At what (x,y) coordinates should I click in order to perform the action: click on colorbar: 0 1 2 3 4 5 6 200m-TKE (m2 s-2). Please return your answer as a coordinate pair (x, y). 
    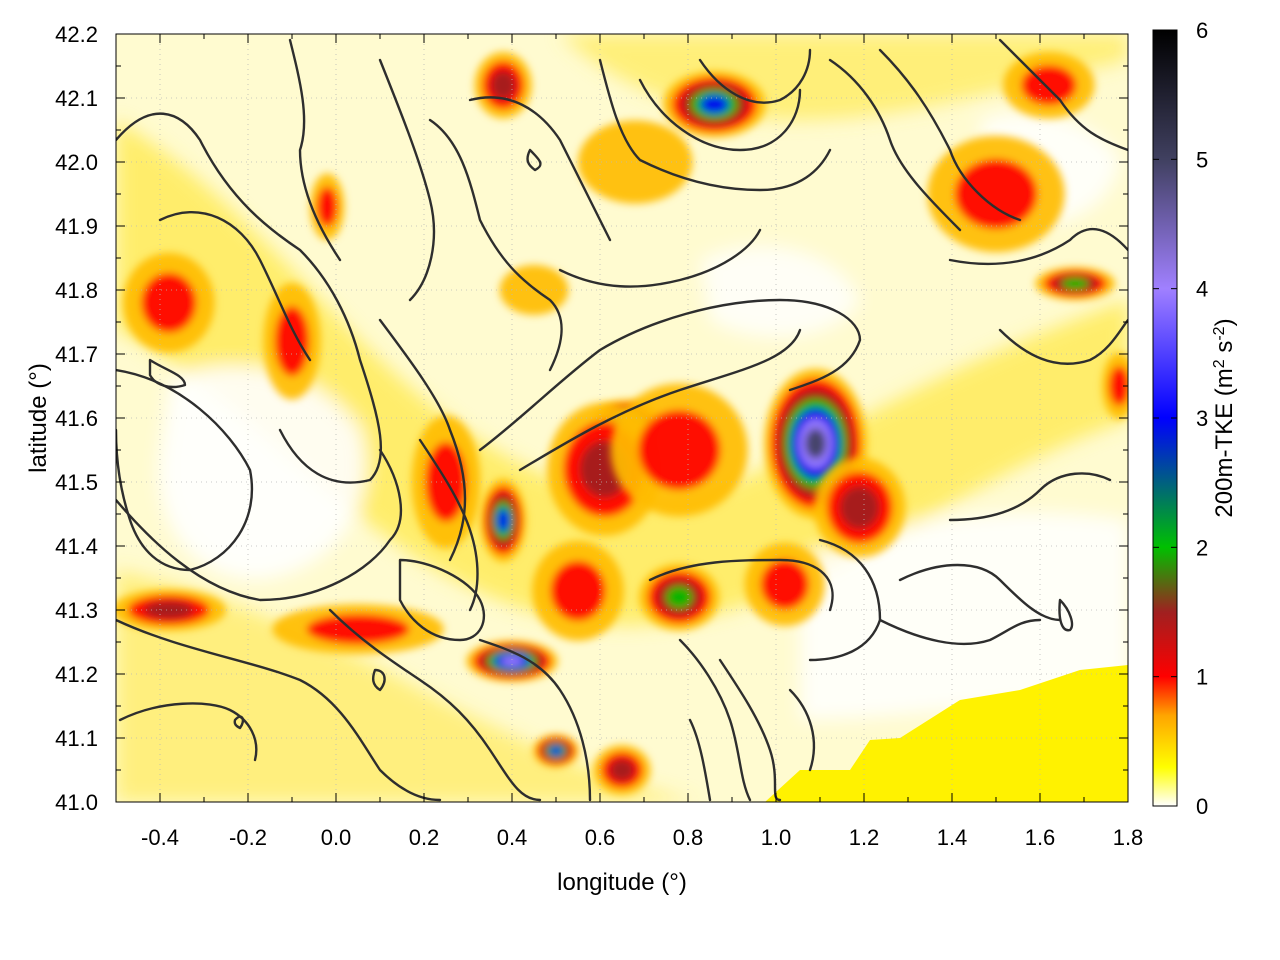
    Looking at the image, I should click on (1195, 418).